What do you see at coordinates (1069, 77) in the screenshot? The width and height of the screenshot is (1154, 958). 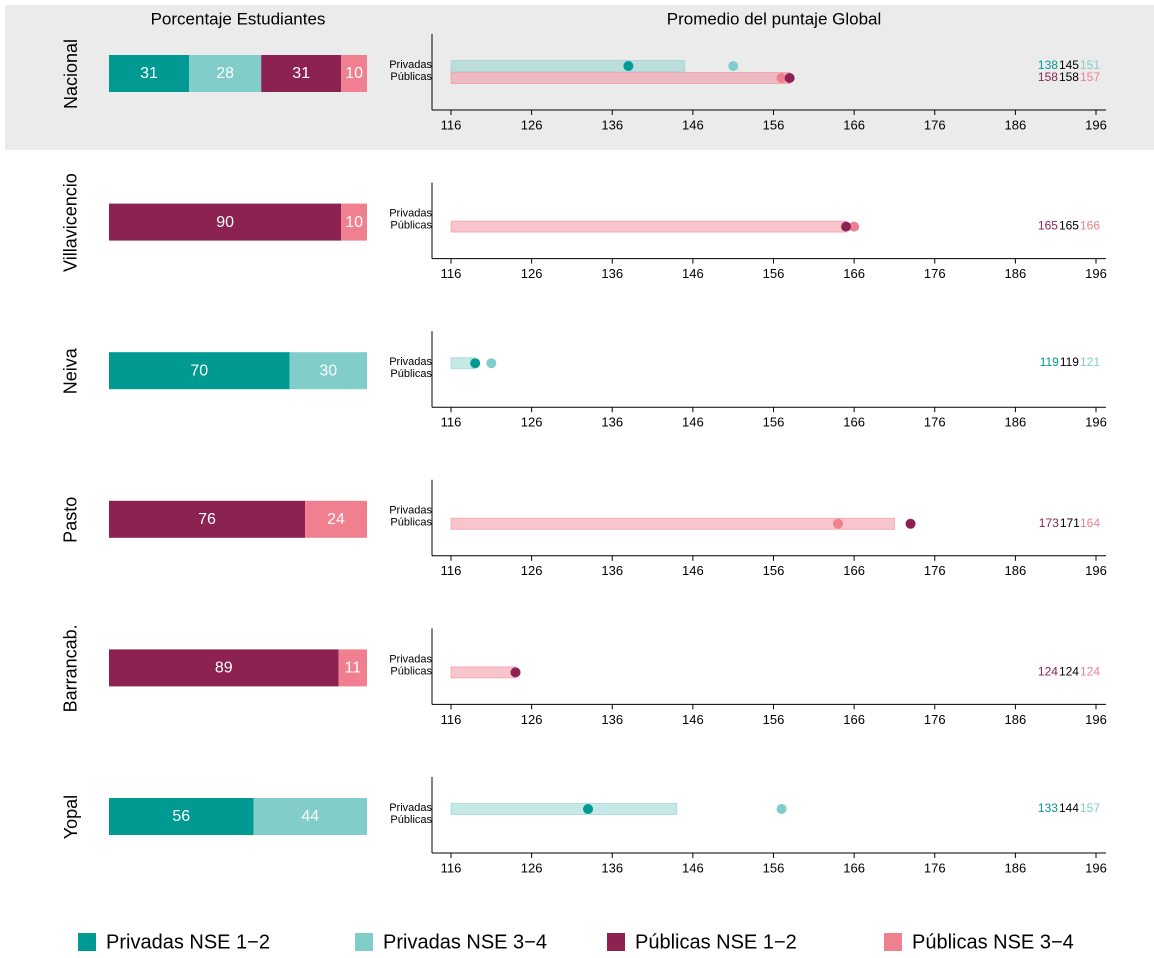 I see `score-mean: 158` at bounding box center [1069, 77].